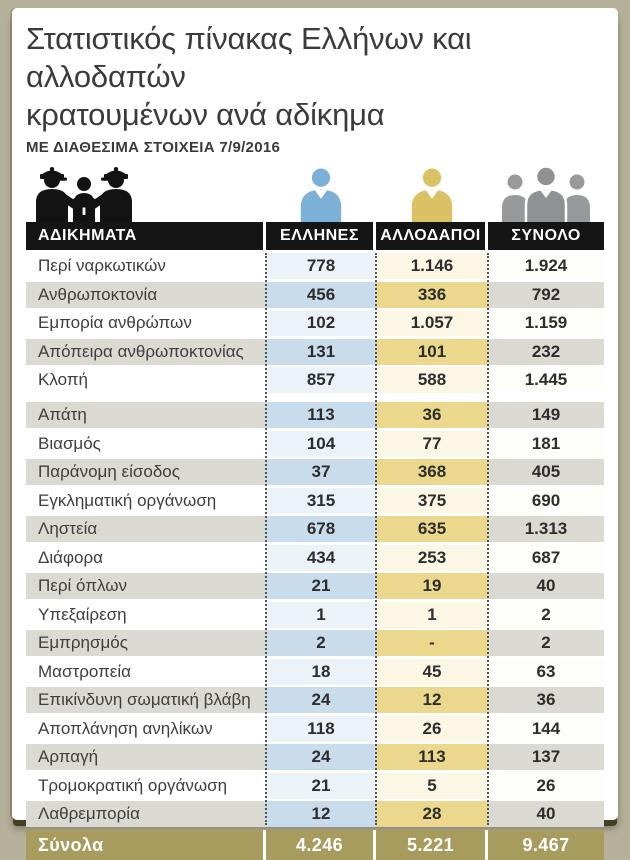 The image size is (630, 860). What do you see at coordinates (546, 266) in the screenshot?
I see `total-value: 1.924` at bounding box center [546, 266].